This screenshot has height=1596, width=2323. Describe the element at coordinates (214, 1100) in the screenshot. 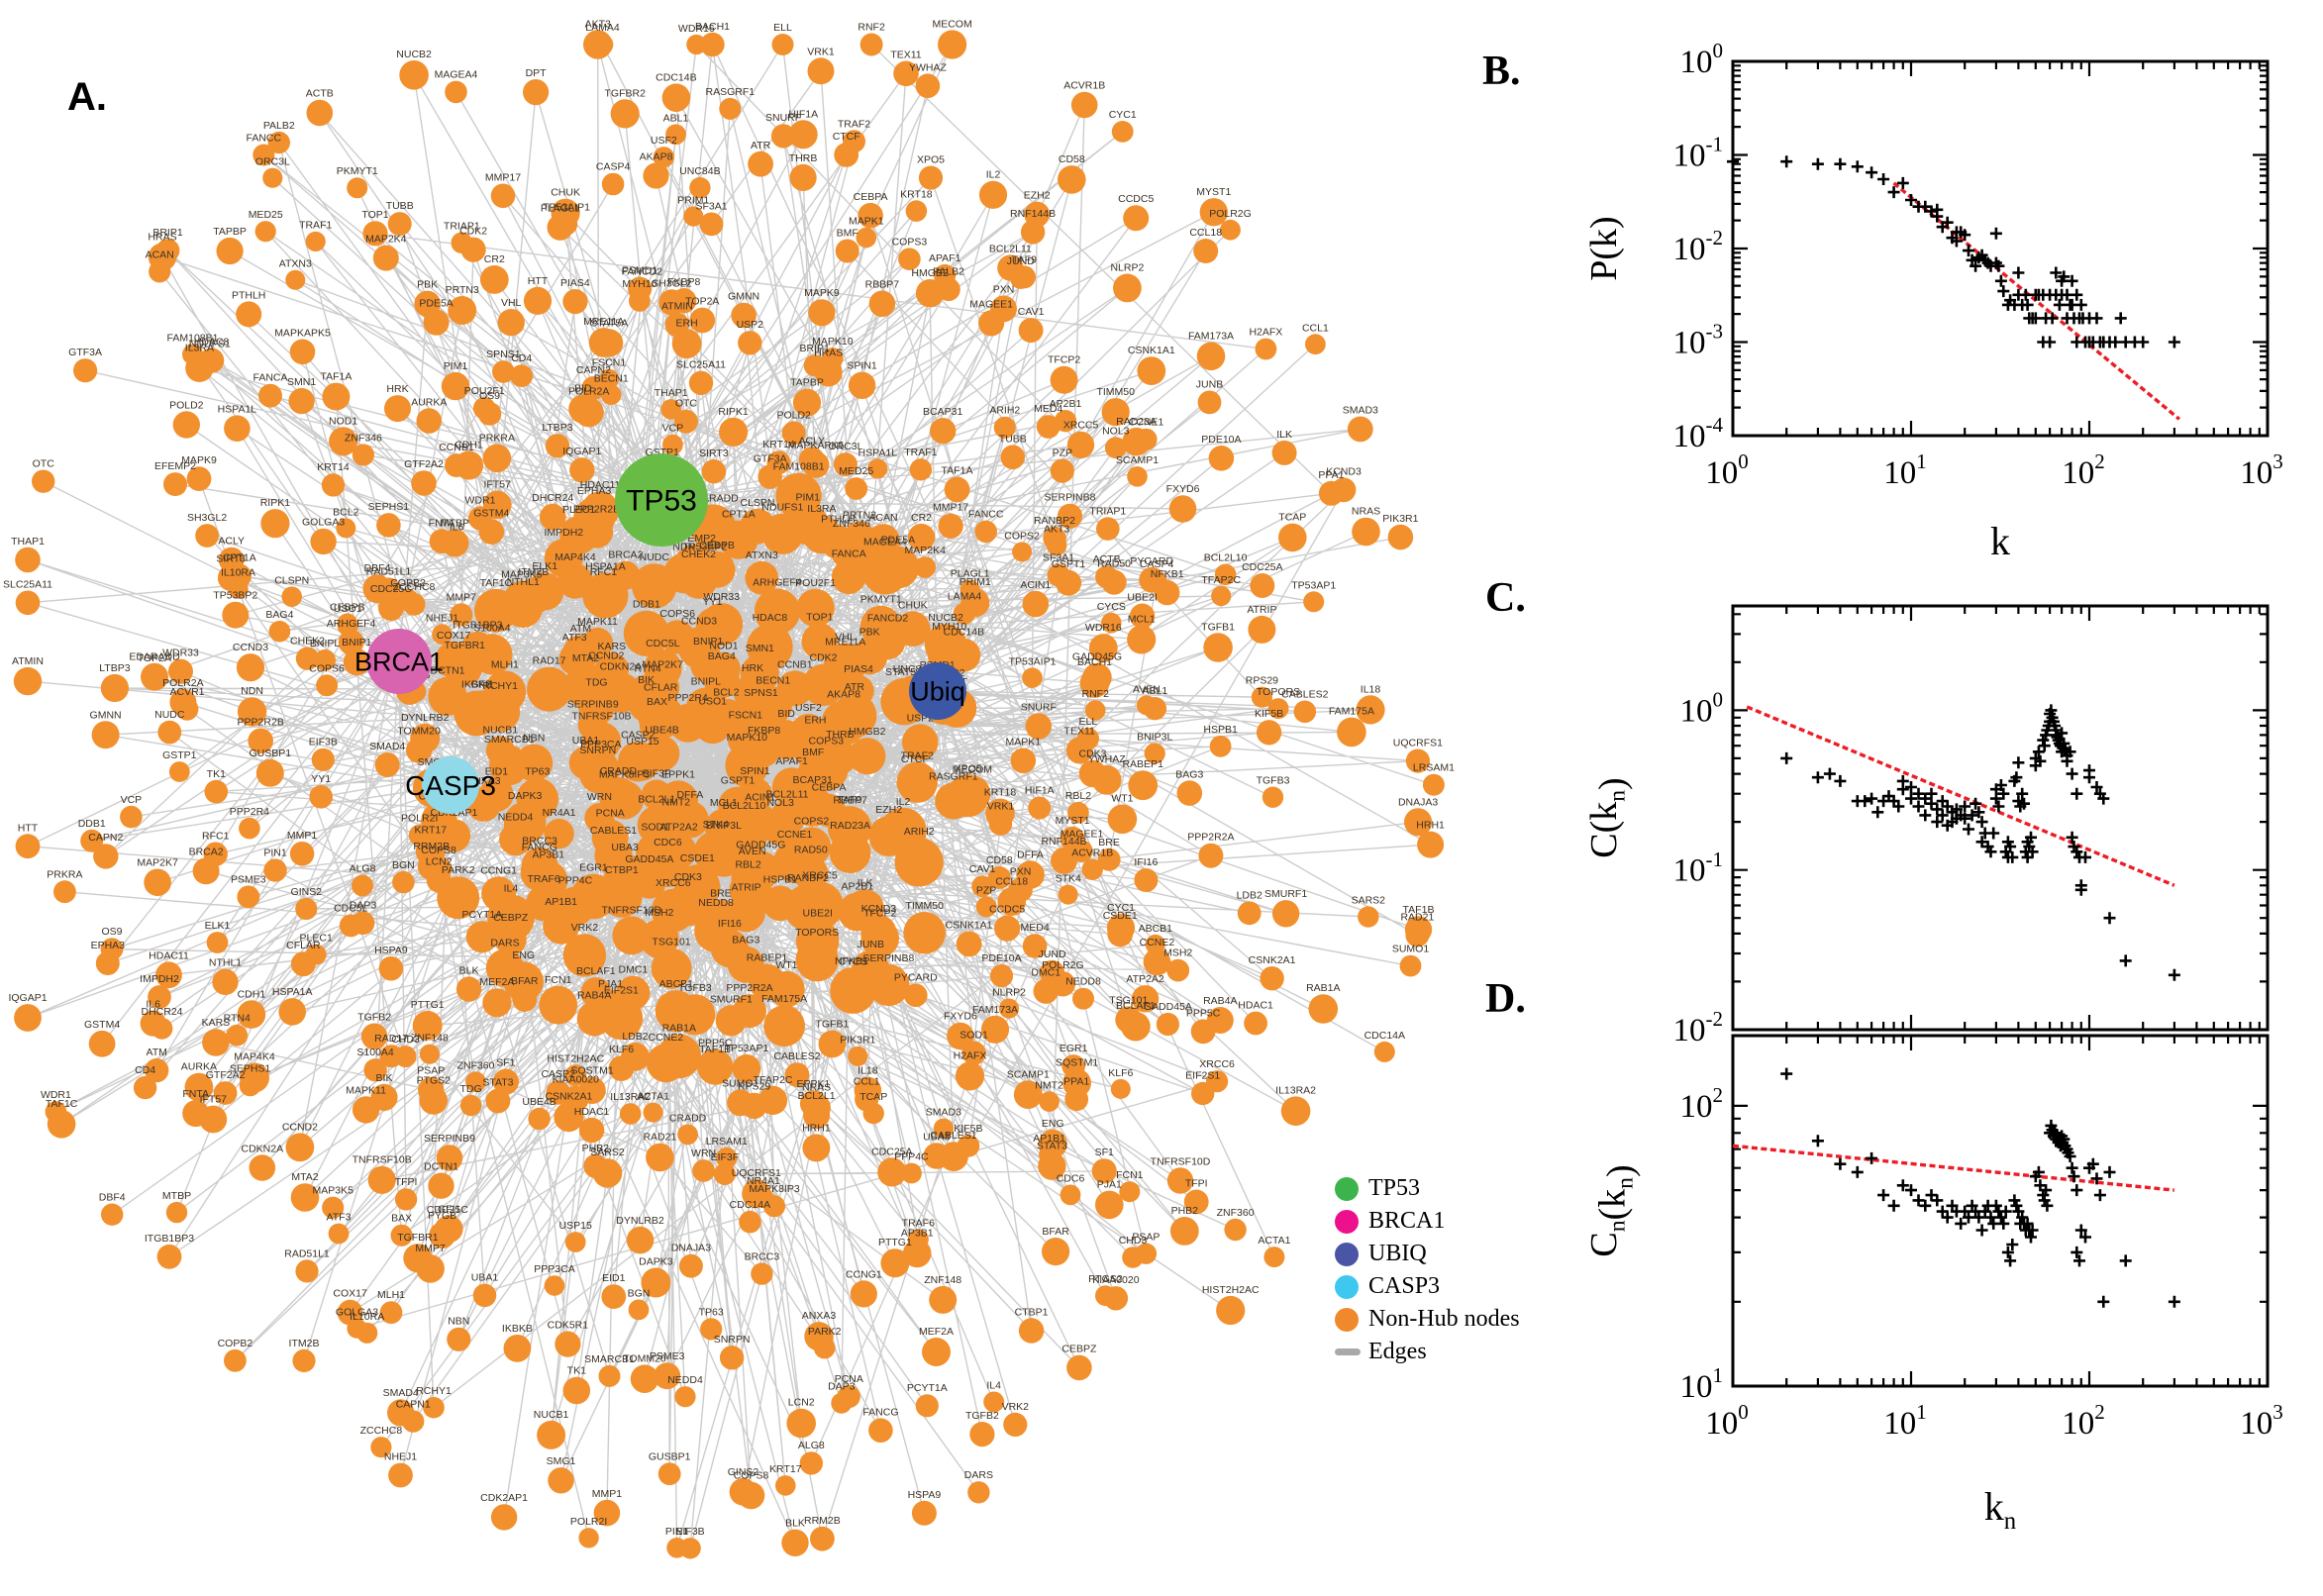

I see `gene-label: IFT57` at that location.